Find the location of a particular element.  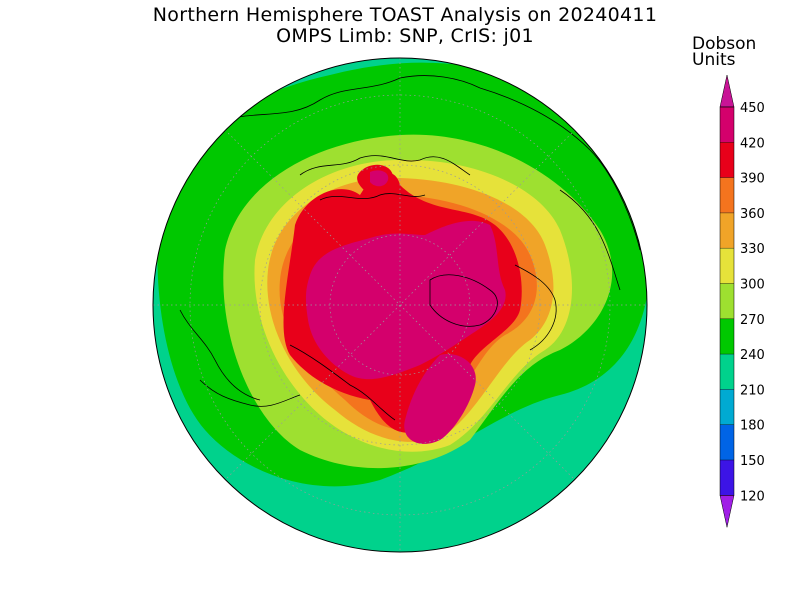

legend-label-450: 450 is located at coordinates (752, 108).